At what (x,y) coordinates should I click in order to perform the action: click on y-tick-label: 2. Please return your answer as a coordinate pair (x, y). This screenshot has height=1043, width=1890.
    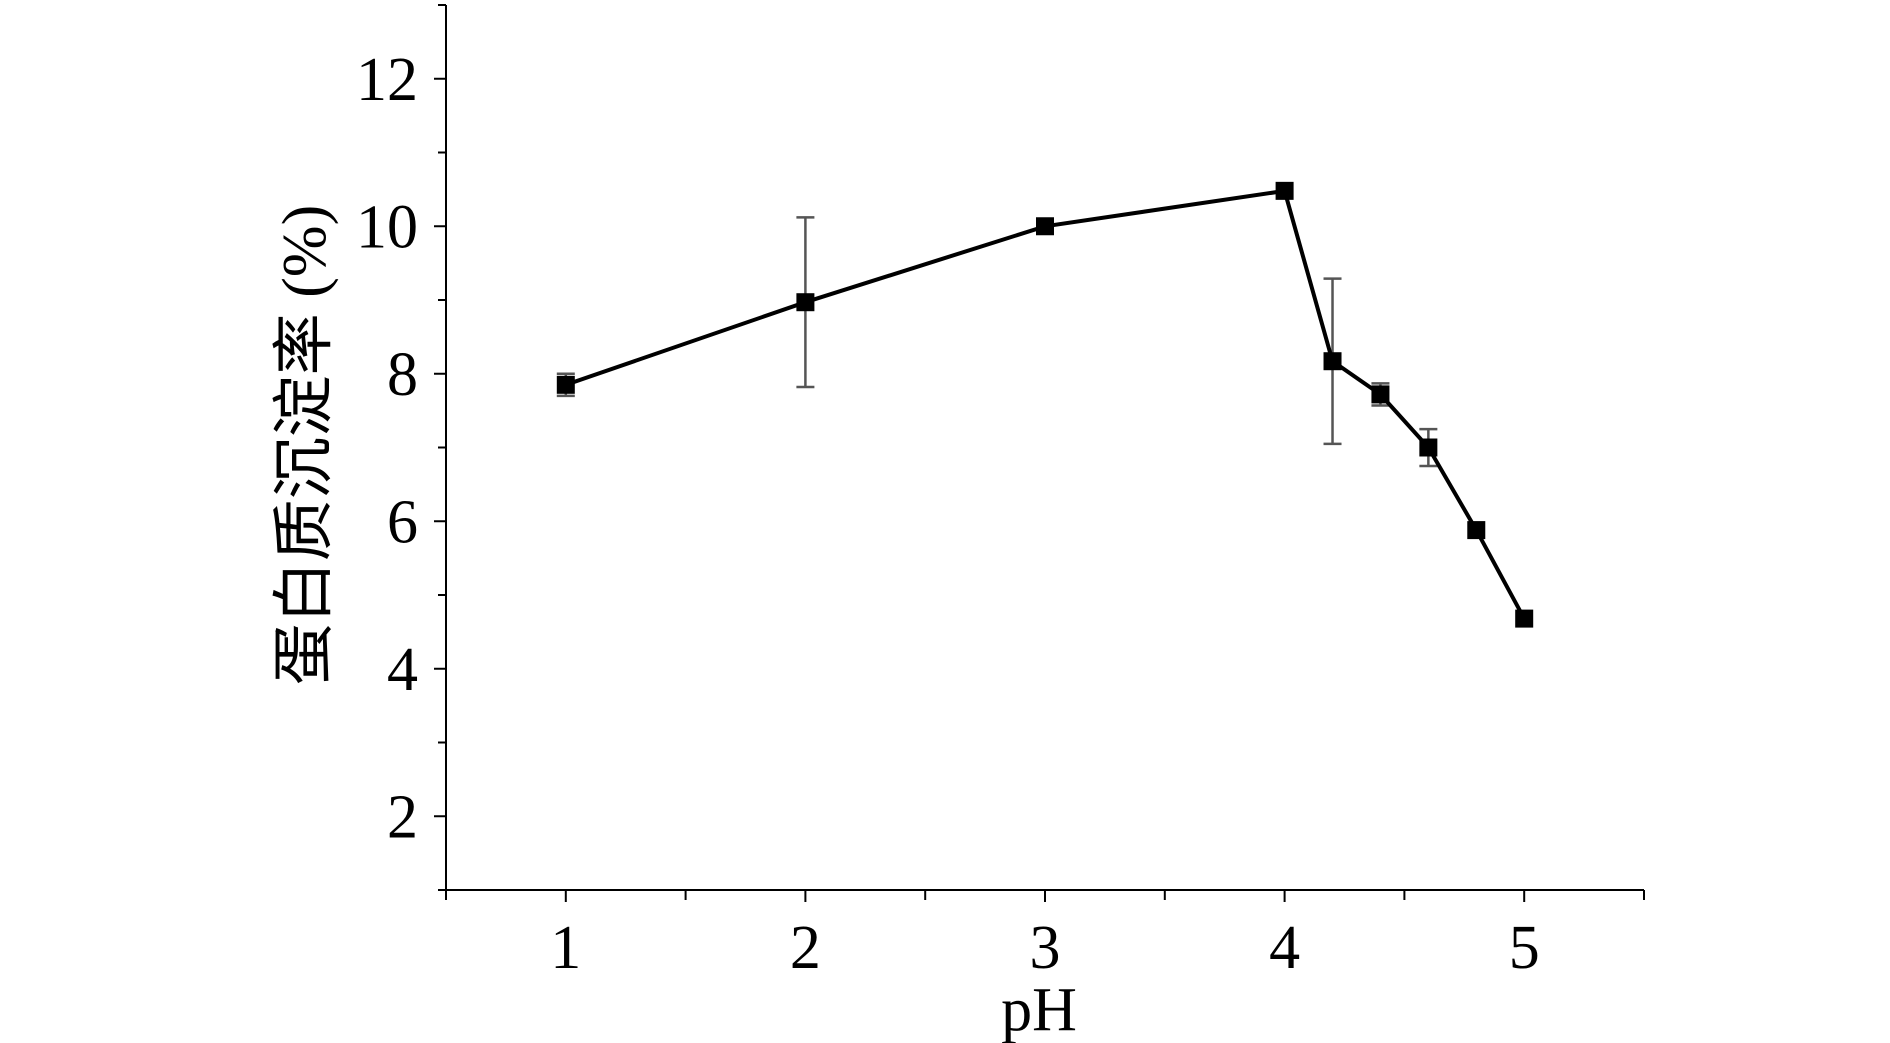
    Looking at the image, I should click on (402, 817).